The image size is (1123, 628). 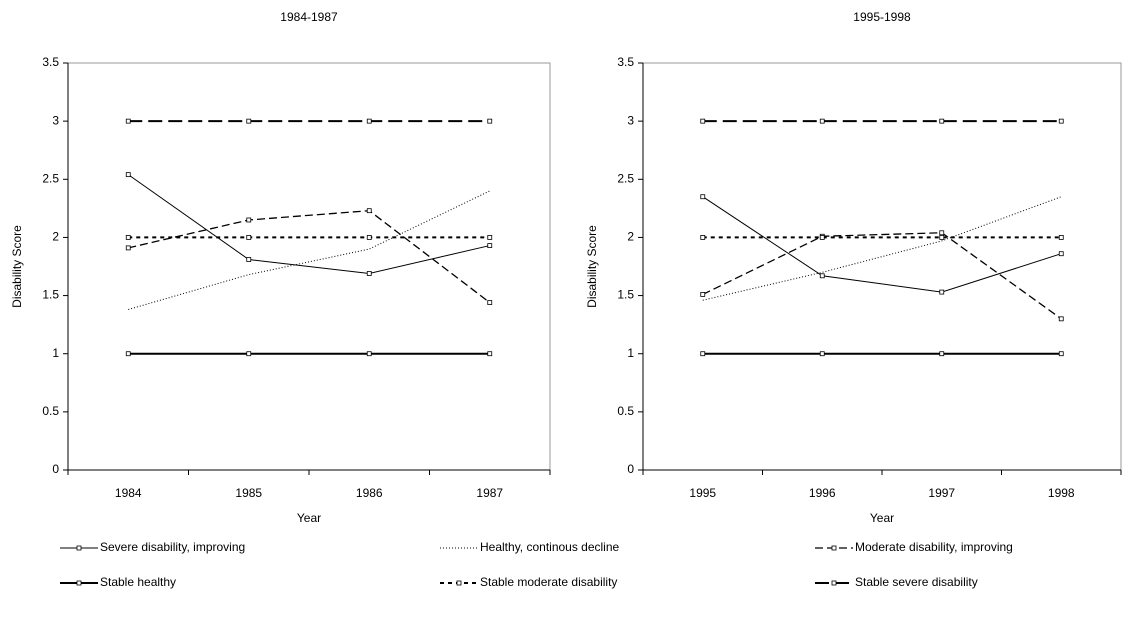 What do you see at coordinates (702, 493) in the screenshot?
I see `x-tick-label: 1995` at bounding box center [702, 493].